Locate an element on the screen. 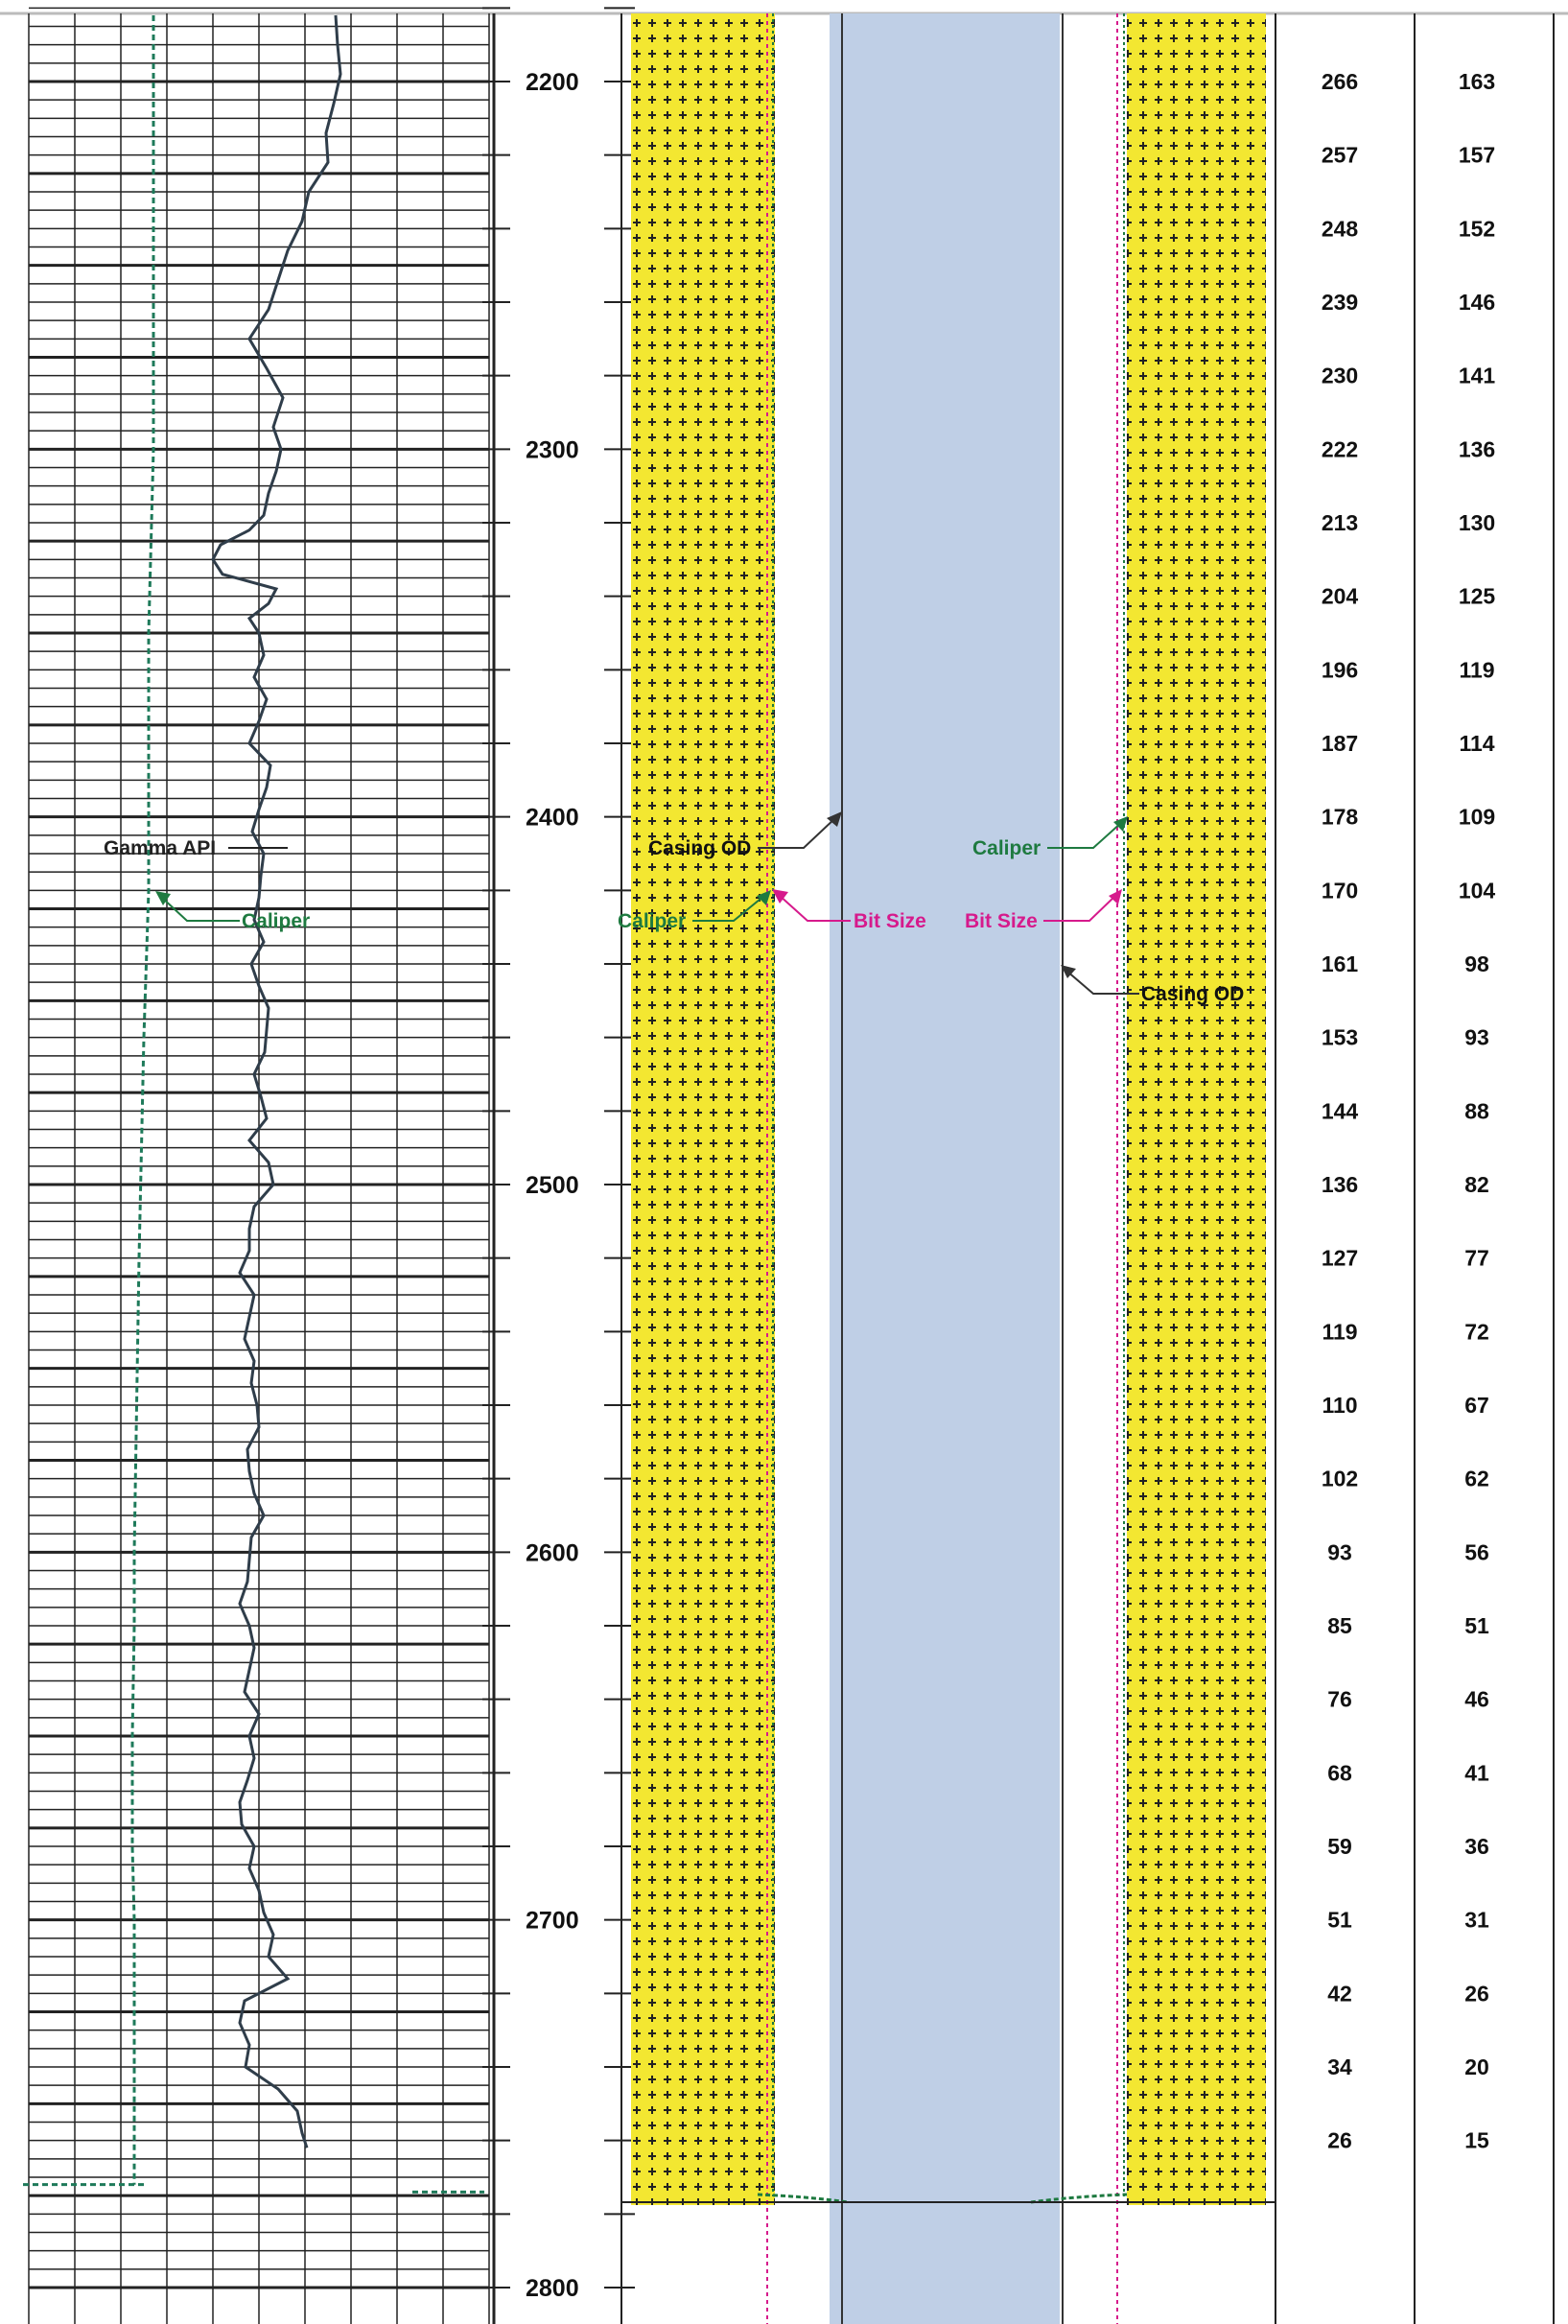 The image size is (1568, 2324). bit-size-leader-right is located at coordinates (1080, 908).